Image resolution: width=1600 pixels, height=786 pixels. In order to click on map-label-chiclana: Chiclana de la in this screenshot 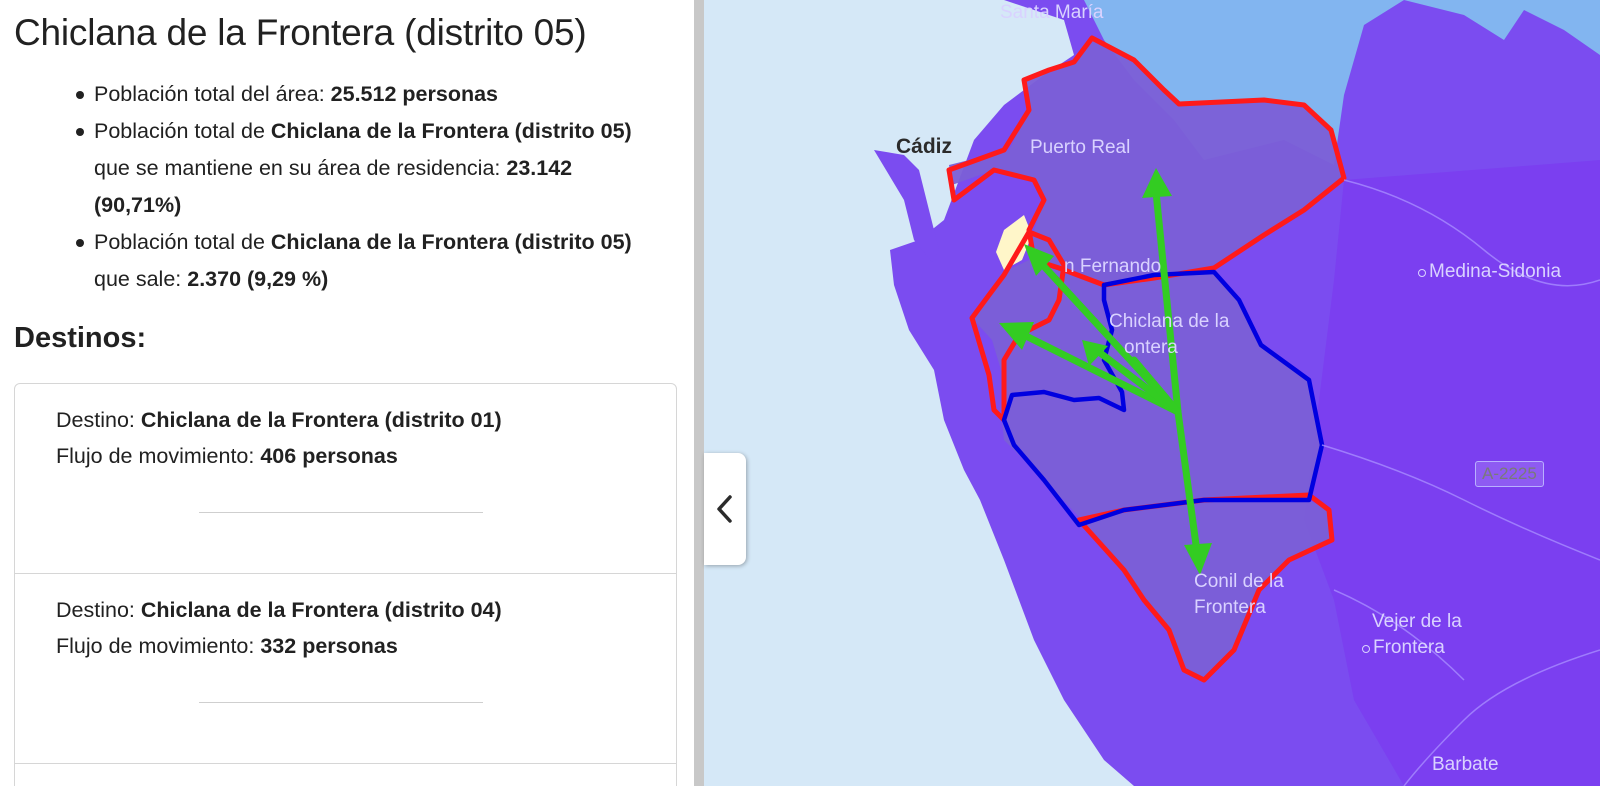, I will do `click(1169, 321)`.